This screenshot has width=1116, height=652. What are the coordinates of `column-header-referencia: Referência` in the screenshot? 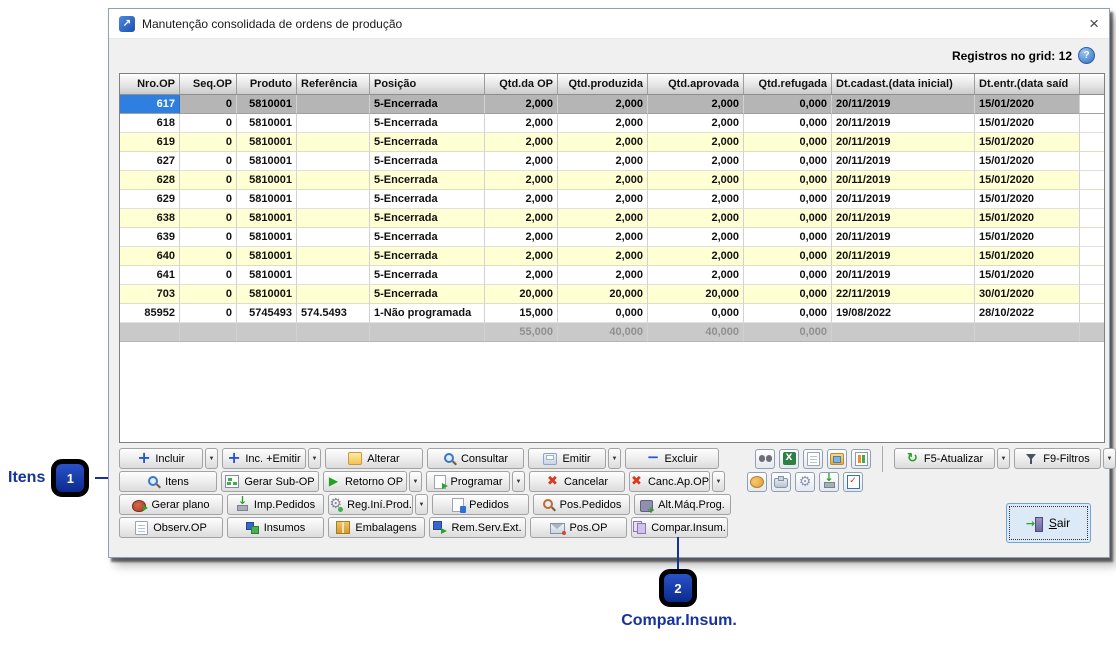 It's located at (333, 84).